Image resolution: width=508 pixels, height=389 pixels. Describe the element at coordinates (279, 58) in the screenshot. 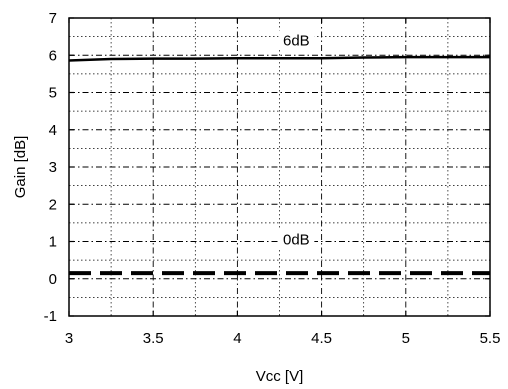

I see `series-line-solid` at that location.